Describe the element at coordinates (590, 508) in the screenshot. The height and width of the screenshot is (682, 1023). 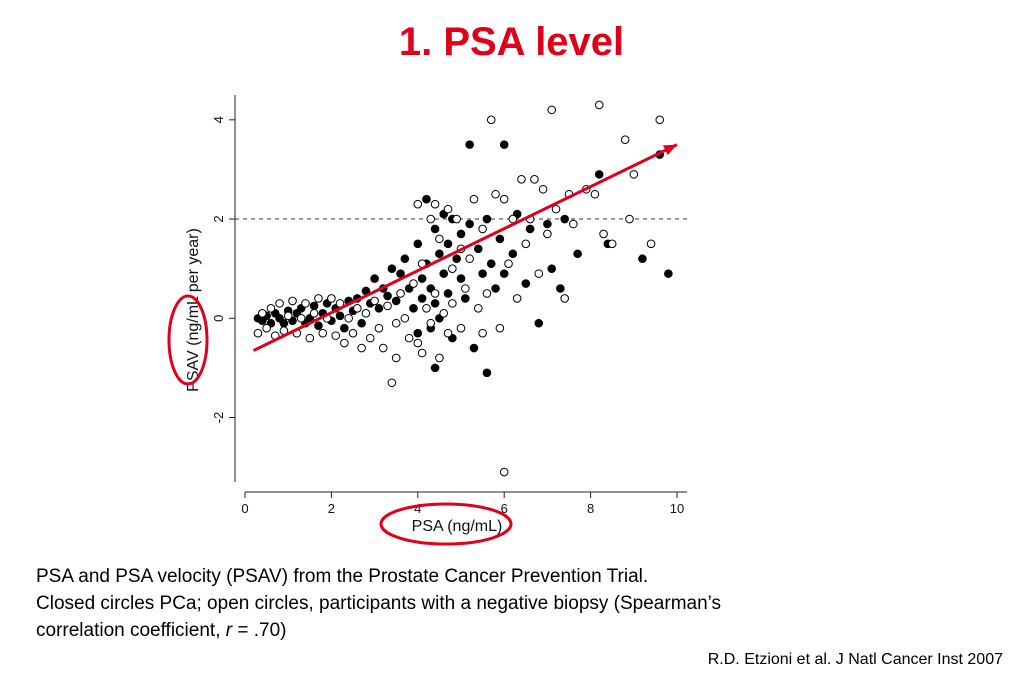
I see `x-tick-label: 8` at that location.